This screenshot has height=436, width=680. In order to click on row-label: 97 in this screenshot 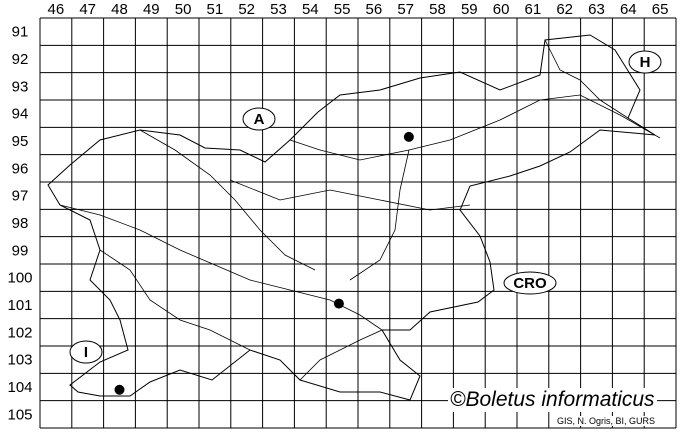, I will do `click(20, 196)`.